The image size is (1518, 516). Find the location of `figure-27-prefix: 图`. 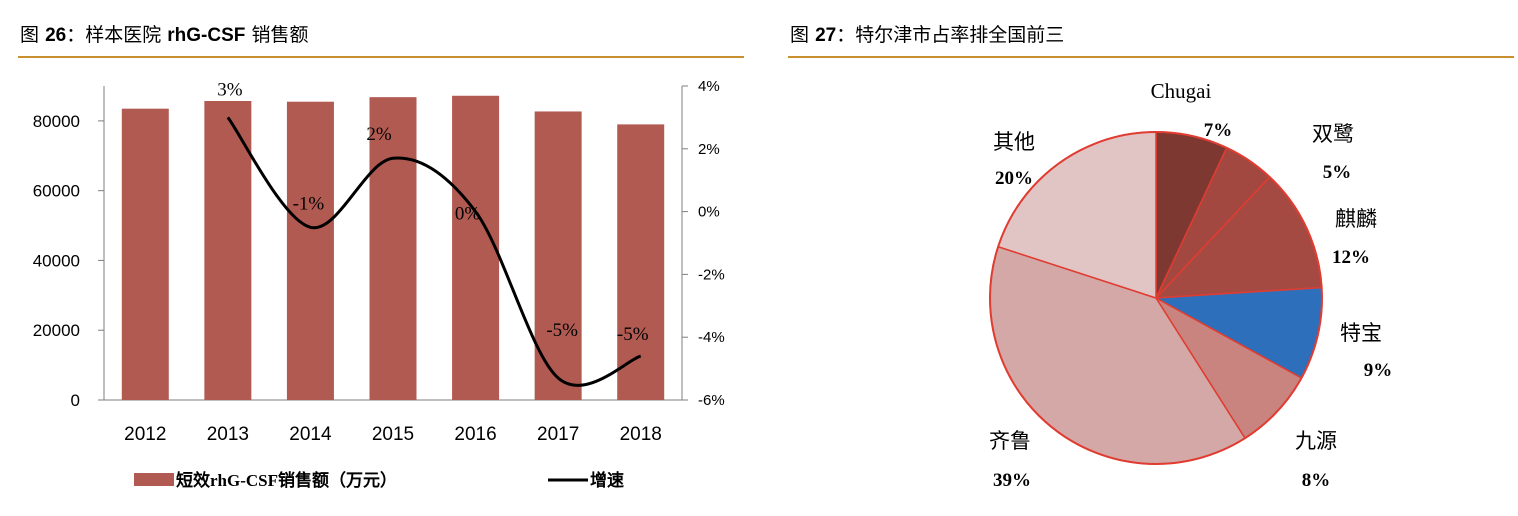

figure-27-prefix: 图 is located at coordinates (800, 35).